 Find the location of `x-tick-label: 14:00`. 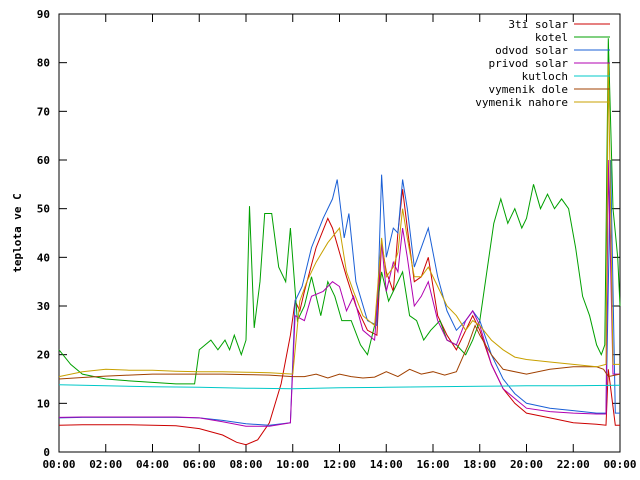

x-tick-label: 14:00 is located at coordinates (386, 464).